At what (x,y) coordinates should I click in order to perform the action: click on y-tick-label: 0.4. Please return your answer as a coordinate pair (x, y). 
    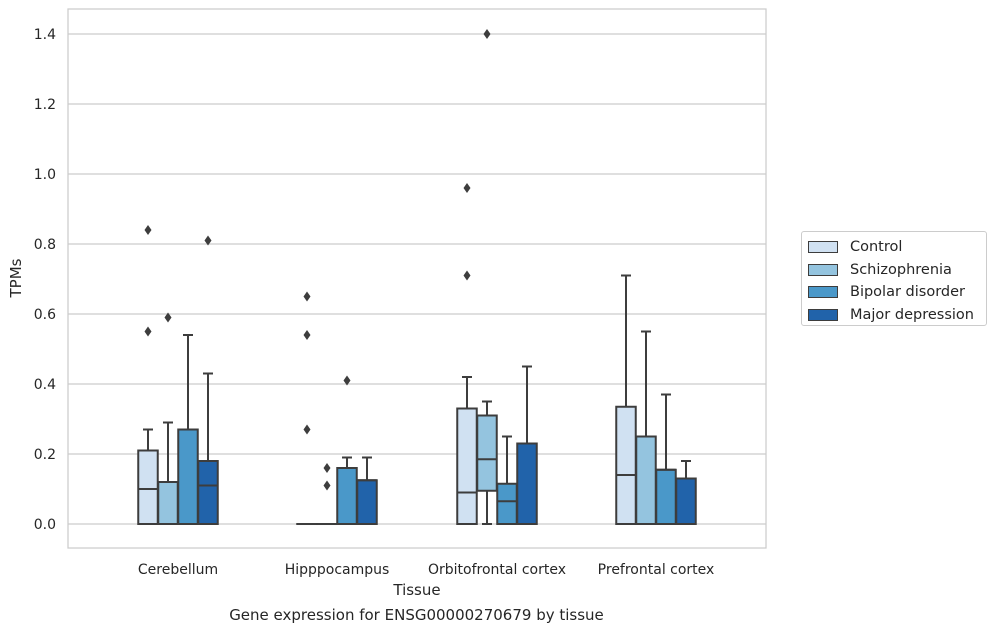
    Looking at the image, I should click on (45, 385).